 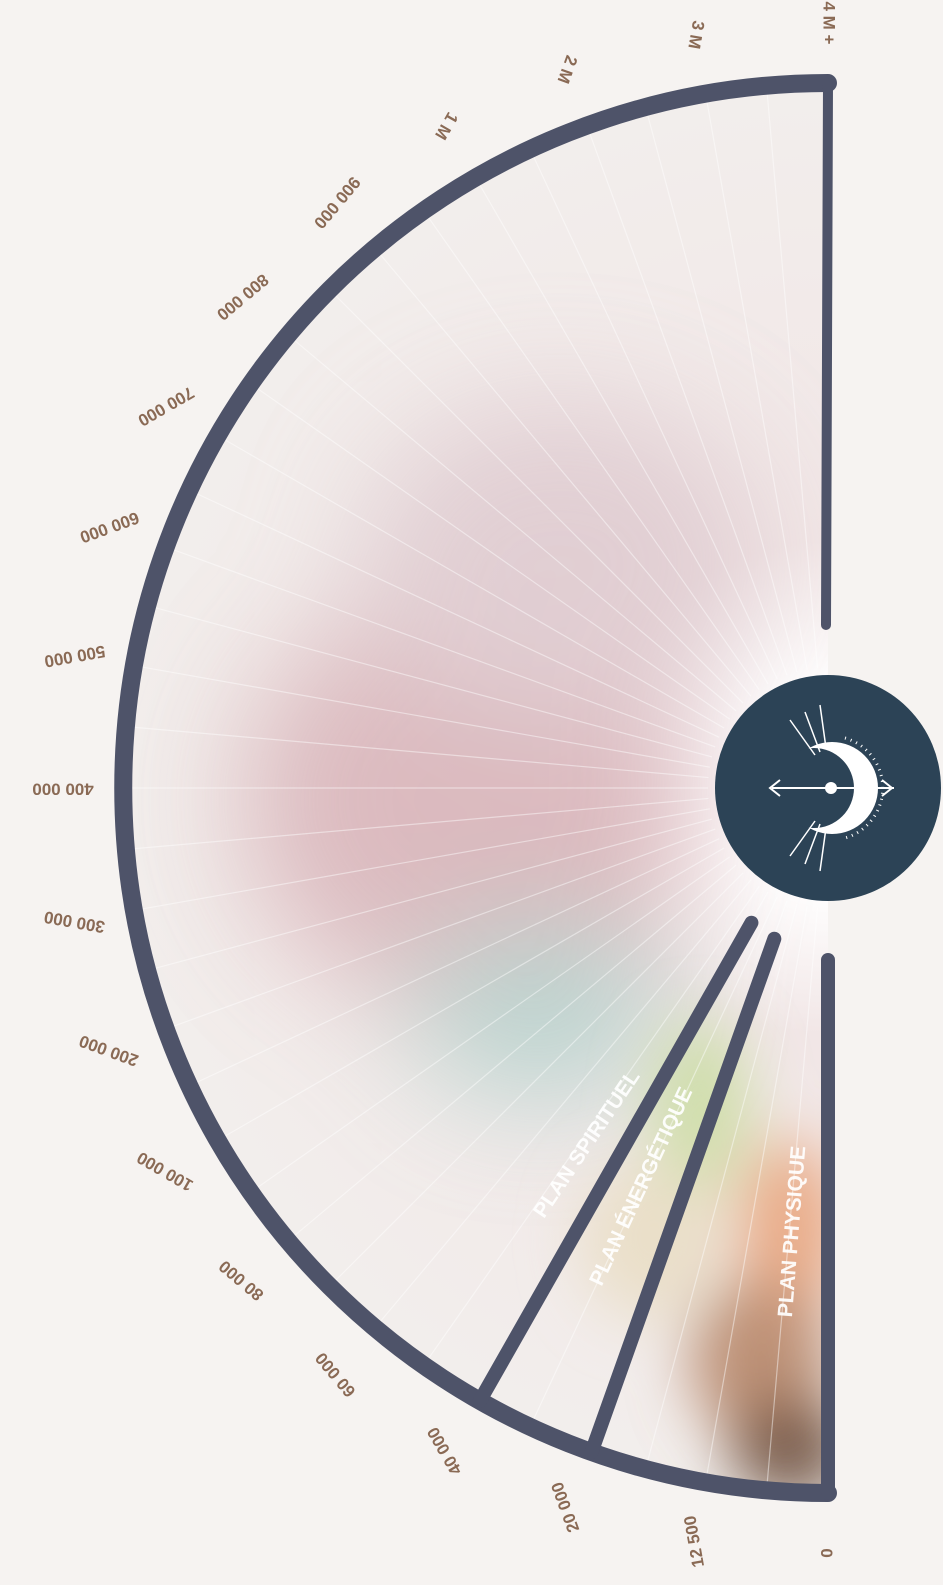 I want to click on tick-label: 300 000, so click(x=75, y=921).